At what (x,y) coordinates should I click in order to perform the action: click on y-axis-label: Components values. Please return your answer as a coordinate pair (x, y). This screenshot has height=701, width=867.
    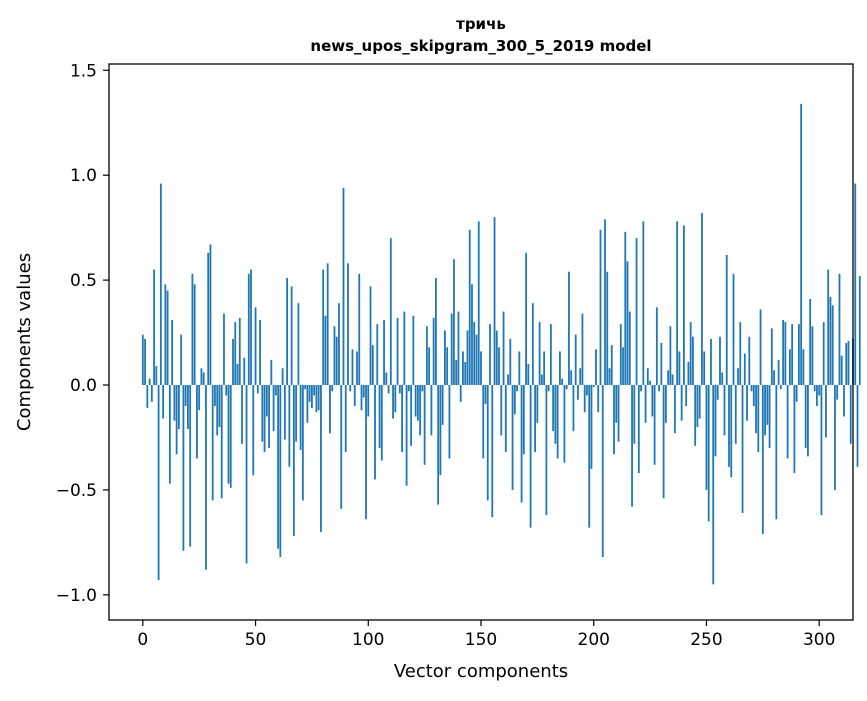
    Looking at the image, I should click on (24, 342).